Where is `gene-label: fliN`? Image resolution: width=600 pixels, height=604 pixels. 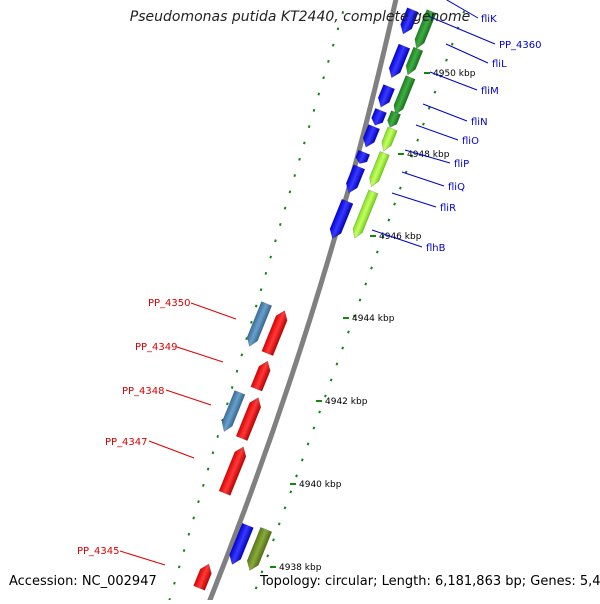 gene-label: fliN is located at coordinates (479, 122).